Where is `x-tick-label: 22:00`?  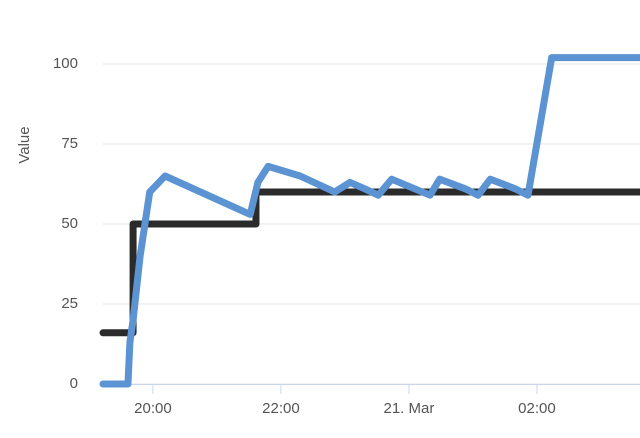 x-tick-label: 22:00 is located at coordinates (281, 408).